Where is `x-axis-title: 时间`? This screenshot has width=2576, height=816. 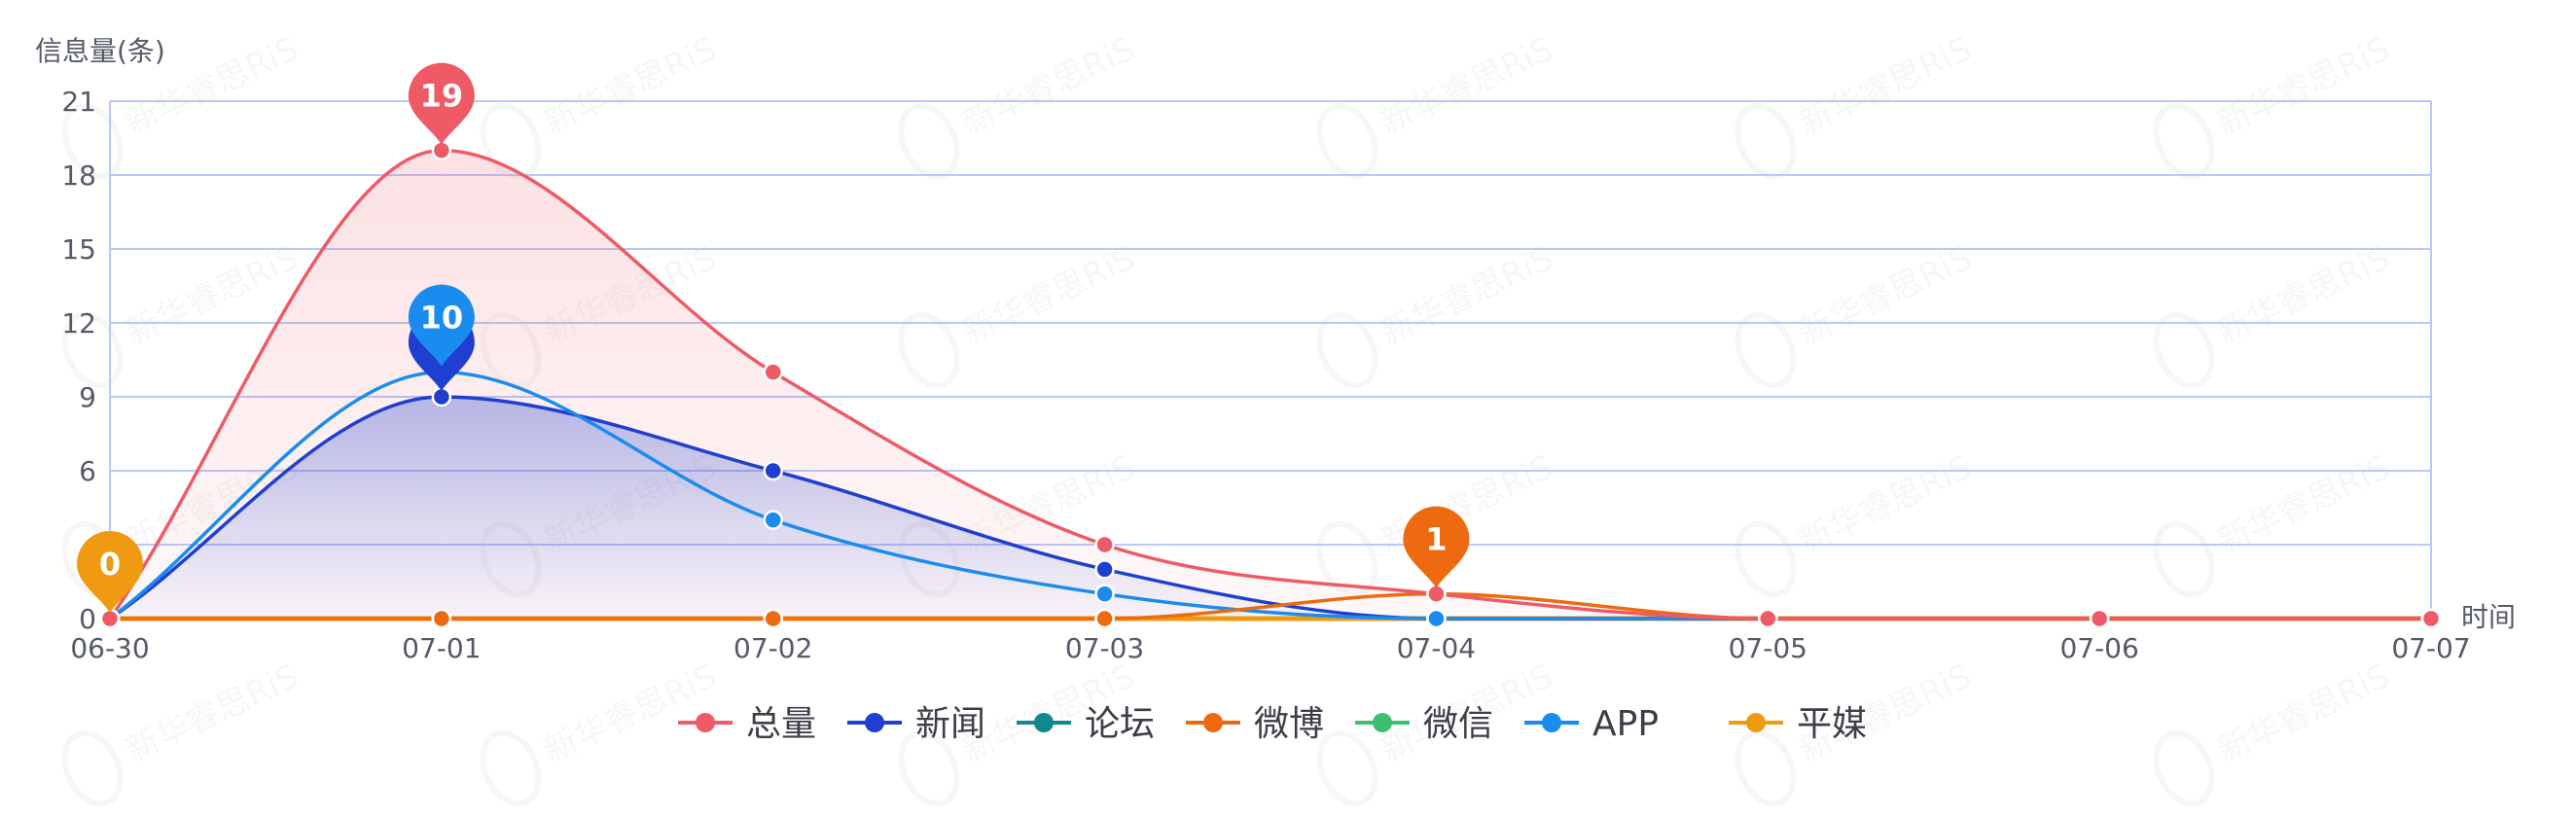
x-axis-title: 时间 is located at coordinates (2488, 617).